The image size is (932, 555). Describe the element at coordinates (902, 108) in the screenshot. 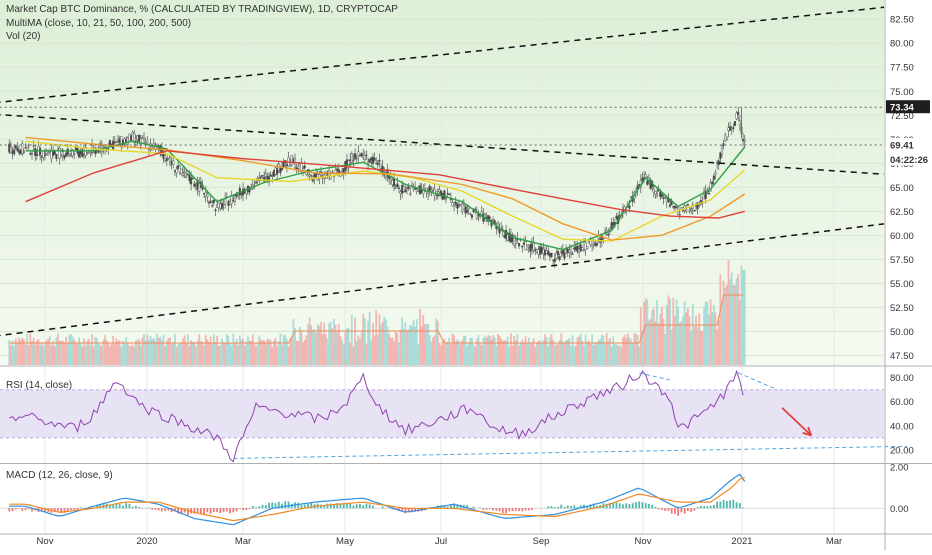

I see `price-label-high: 73.34` at that location.